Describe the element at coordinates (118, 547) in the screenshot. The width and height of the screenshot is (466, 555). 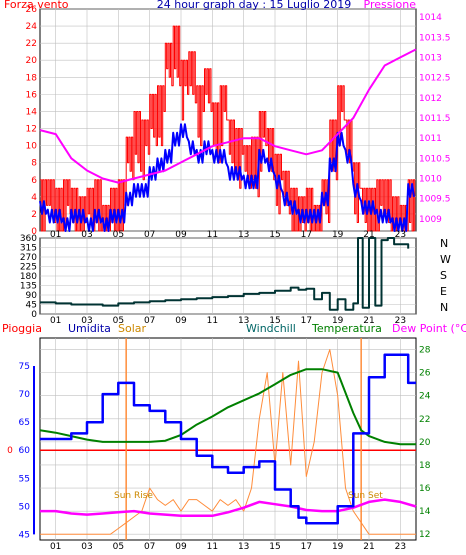
I see `x-axis-tick: 05` at that location.